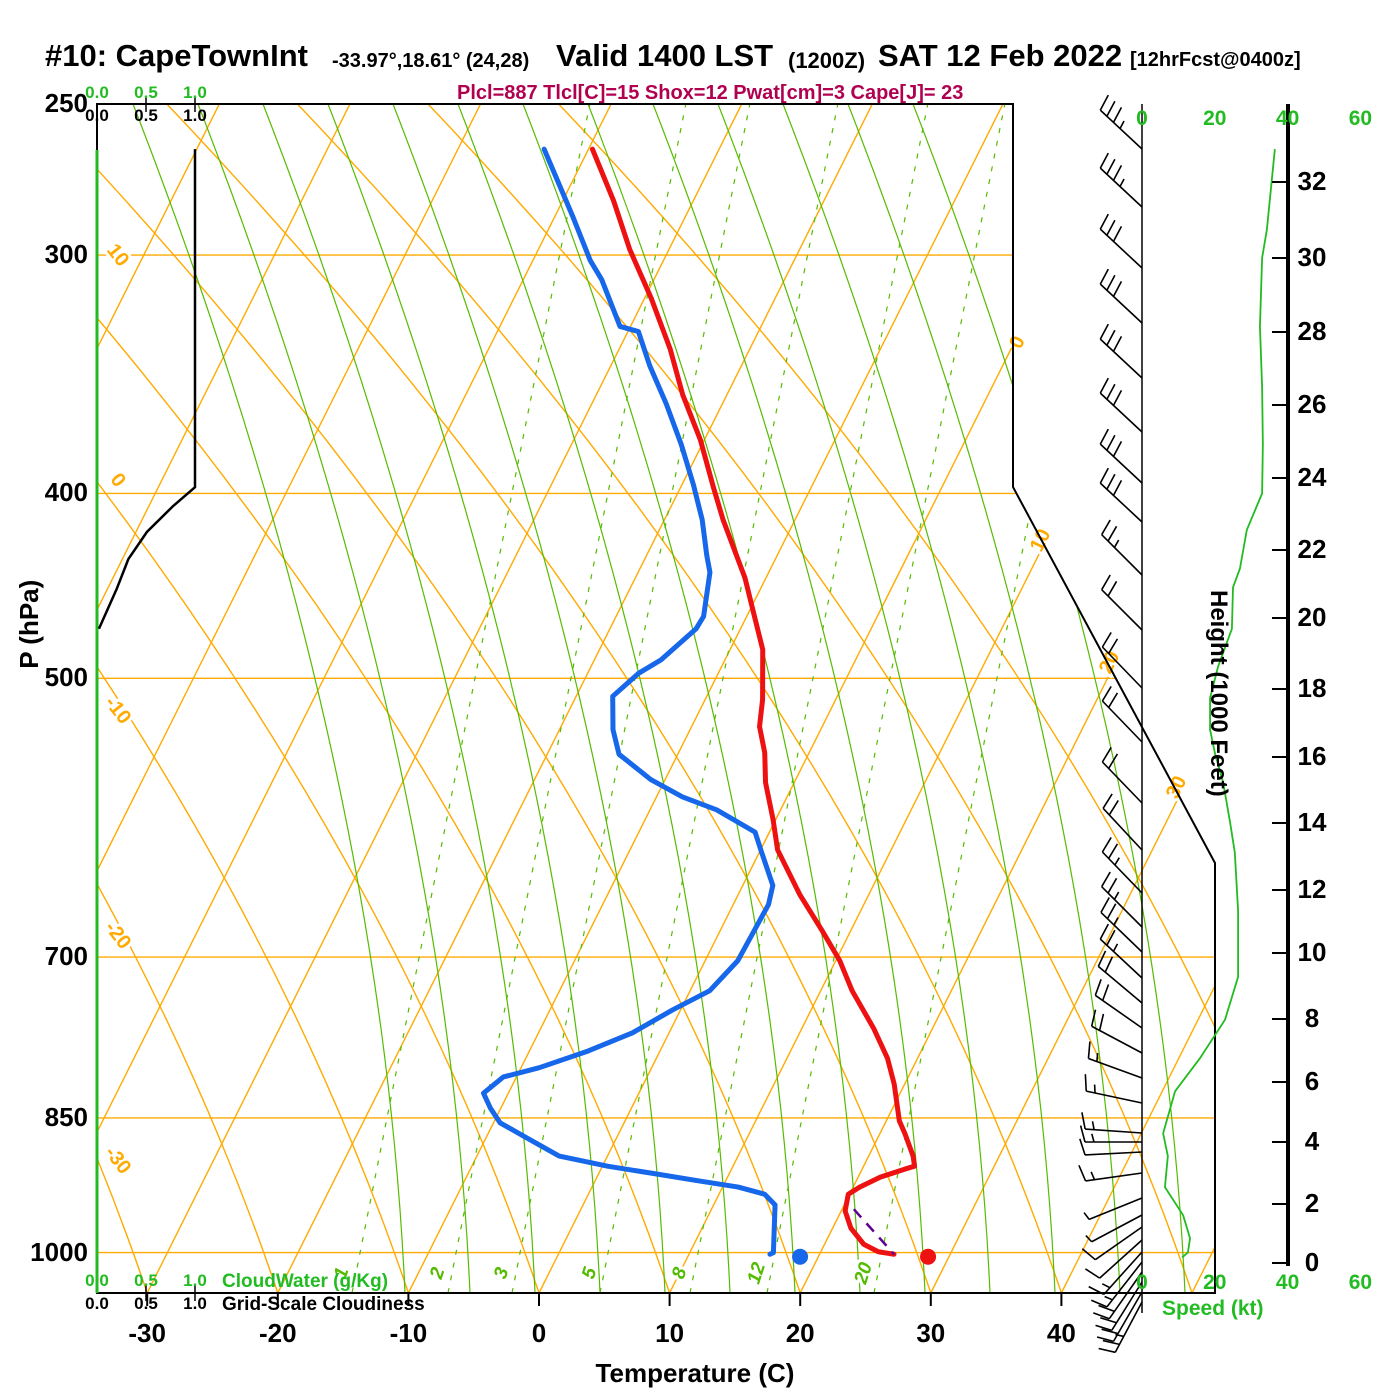  What do you see at coordinates (1312, 1081) in the screenshot?
I see `height-tick-label: 6` at bounding box center [1312, 1081].